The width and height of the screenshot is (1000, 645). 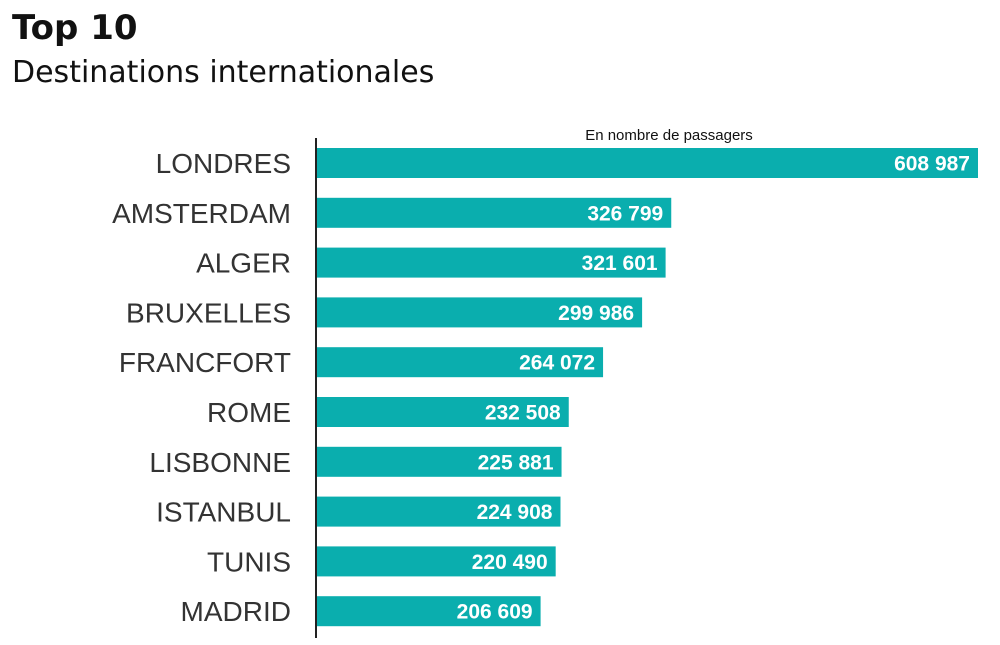 I want to click on category-label: MADRID, so click(x=236, y=611).